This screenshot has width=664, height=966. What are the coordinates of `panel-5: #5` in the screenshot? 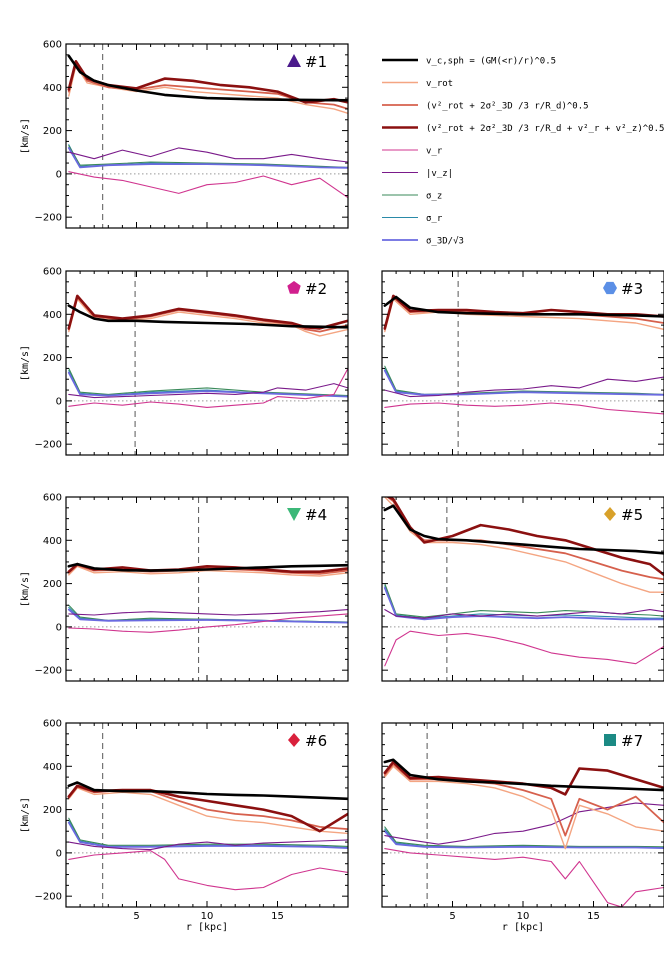 It's located at (522, 589).